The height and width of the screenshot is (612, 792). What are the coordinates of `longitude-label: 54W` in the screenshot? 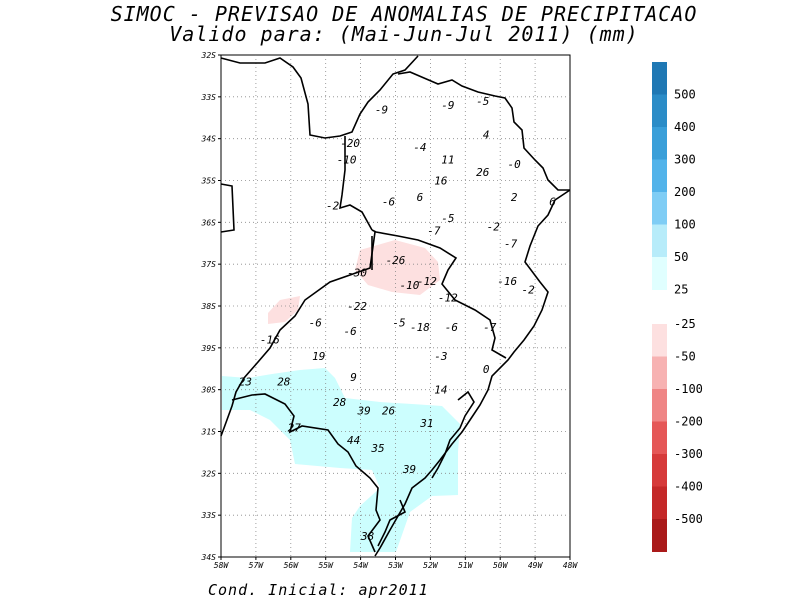 It's located at (361, 565).